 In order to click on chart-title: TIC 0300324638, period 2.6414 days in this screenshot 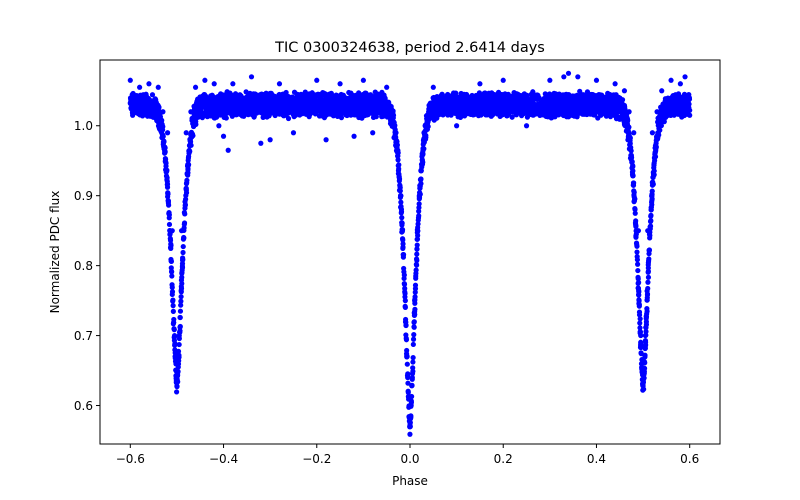, I will do `click(409, 48)`.